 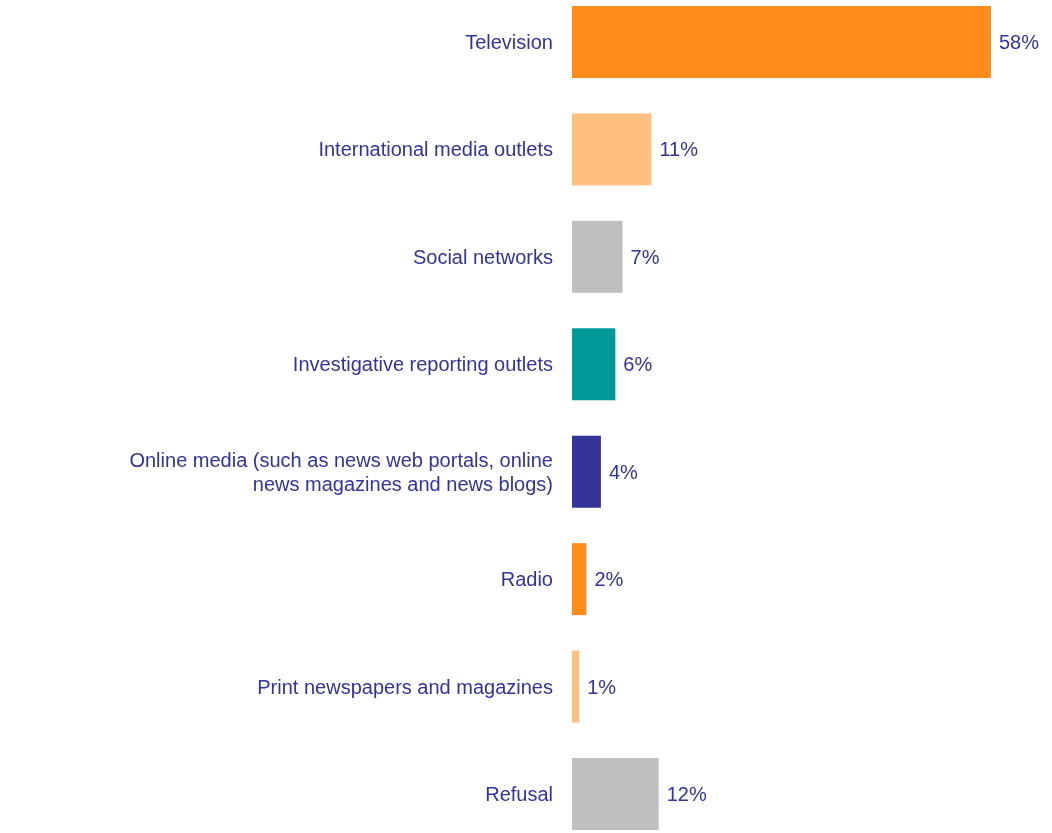 What do you see at coordinates (623, 471) in the screenshot?
I see `data-label: 4%` at bounding box center [623, 471].